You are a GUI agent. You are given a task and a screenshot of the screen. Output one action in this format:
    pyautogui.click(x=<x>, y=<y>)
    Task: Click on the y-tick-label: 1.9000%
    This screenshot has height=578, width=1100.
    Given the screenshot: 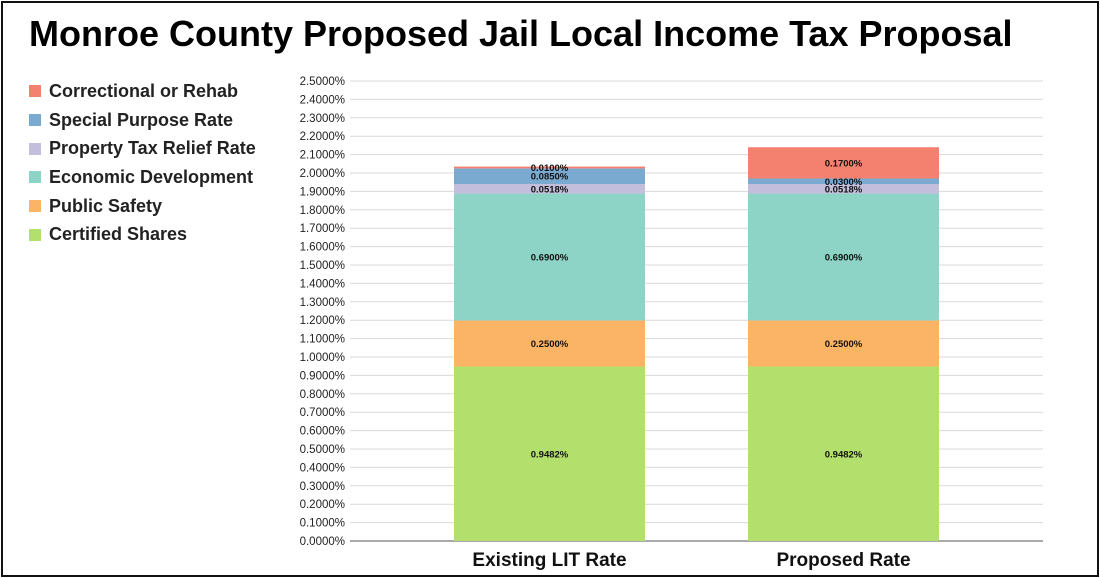 What is the action you would take?
    pyautogui.click(x=322, y=192)
    